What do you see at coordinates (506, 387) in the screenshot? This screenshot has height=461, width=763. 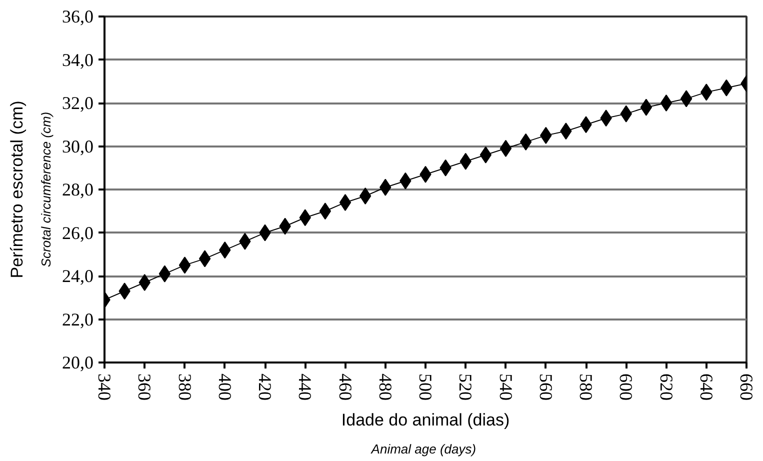 I see `x-tick-label: 540` at bounding box center [506, 387].